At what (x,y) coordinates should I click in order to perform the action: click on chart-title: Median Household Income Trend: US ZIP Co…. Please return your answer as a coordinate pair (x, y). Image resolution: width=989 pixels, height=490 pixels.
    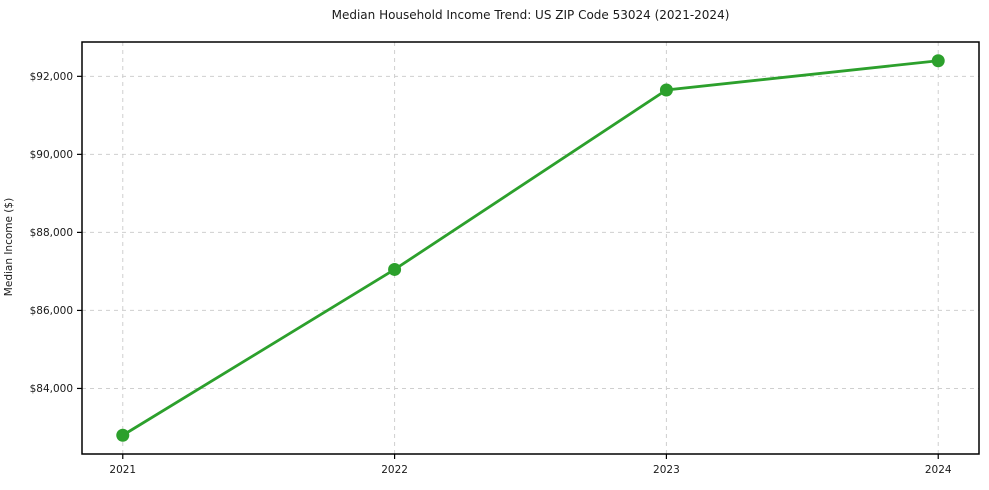
    Looking at the image, I should click on (530, 15).